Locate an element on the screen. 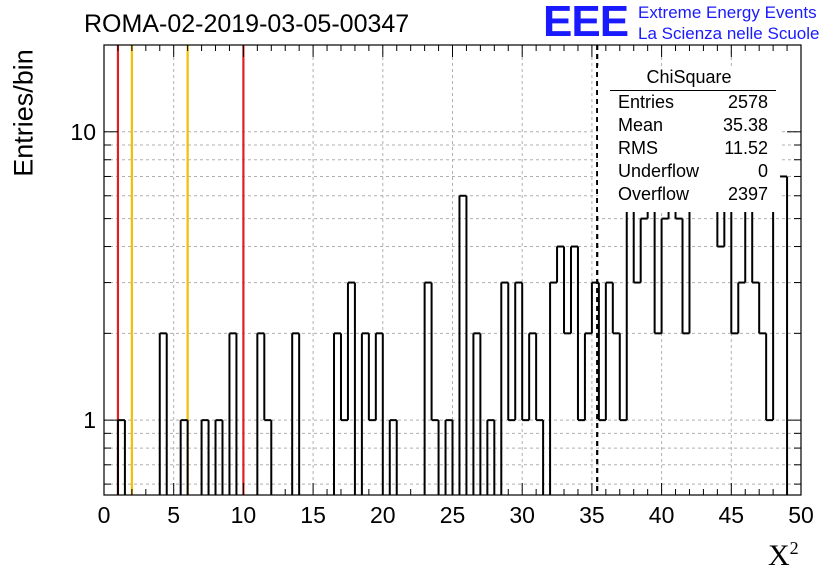 The image size is (836, 573). stats-row-mean: Mean 35.38 is located at coordinates (693, 126).